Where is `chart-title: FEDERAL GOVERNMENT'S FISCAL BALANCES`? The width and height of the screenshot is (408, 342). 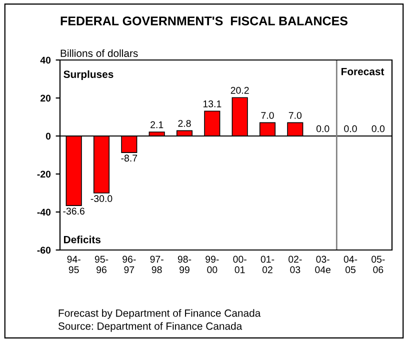
chart-title: FEDERAL GOVERNMENT'S FISCAL BALANCES is located at coordinates (204, 21).